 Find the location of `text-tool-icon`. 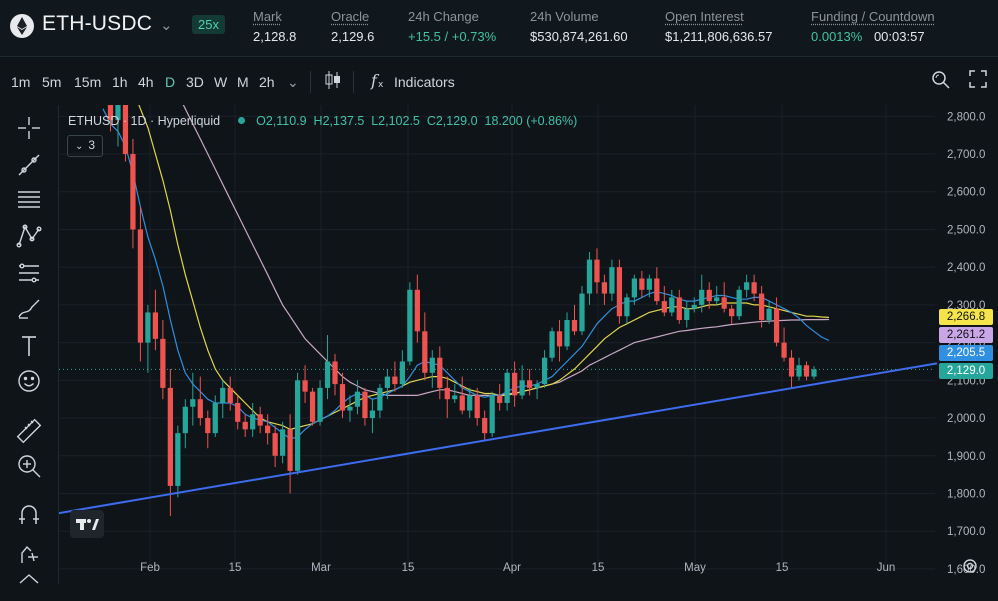

text-tool-icon is located at coordinates (29, 346).